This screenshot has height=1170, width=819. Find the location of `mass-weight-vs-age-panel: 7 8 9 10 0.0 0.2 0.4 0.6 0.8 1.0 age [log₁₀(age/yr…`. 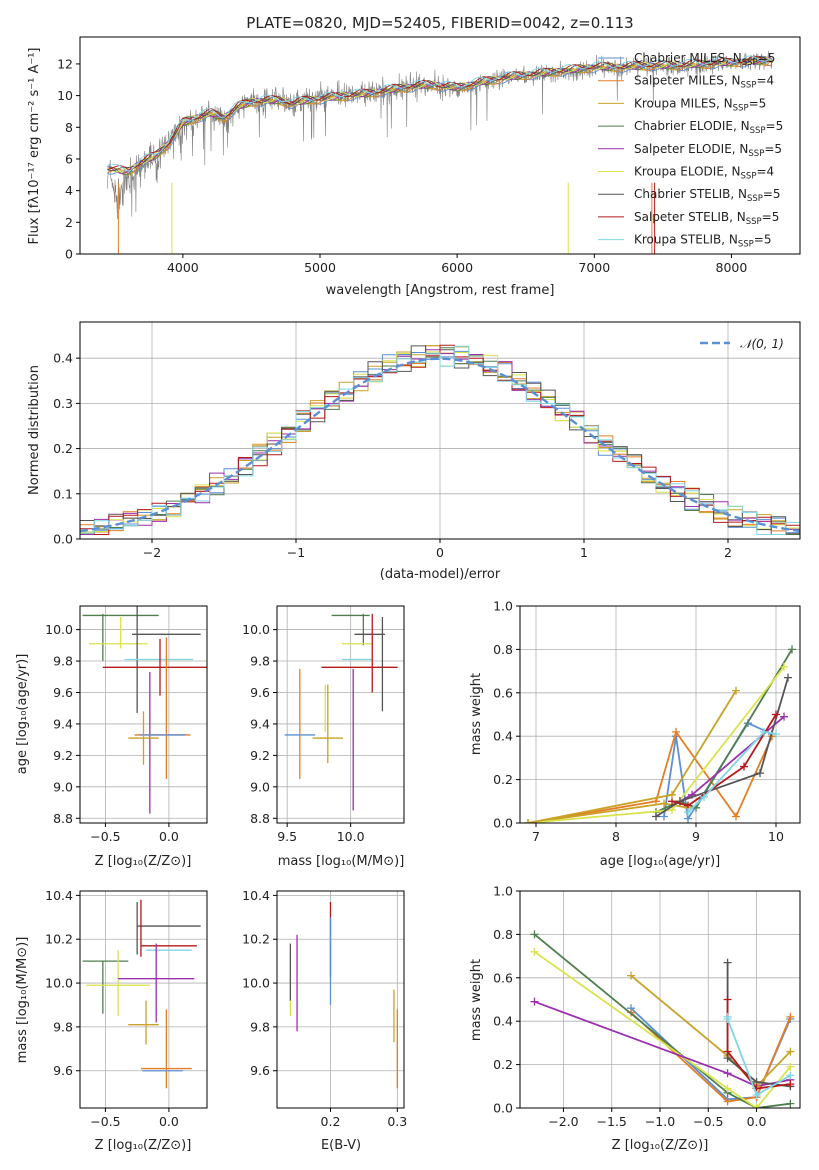

mass-weight-vs-age-panel: 7 8 9 10 0.0 0.2 0.4 0.6 0.8 1.0 age [log₁₀(age/yr… is located at coordinates (635, 734).